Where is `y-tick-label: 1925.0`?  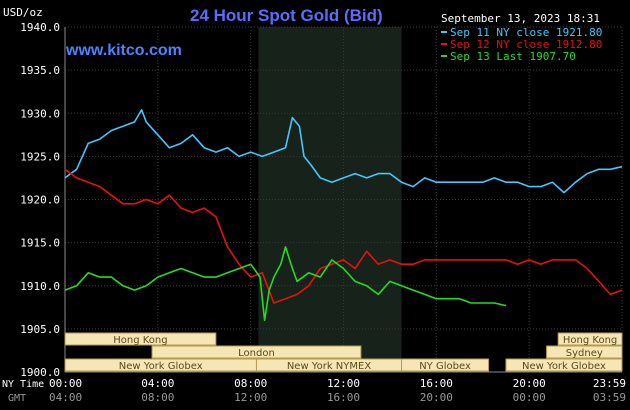
y-tick-label: 1925.0 is located at coordinates (40, 156).